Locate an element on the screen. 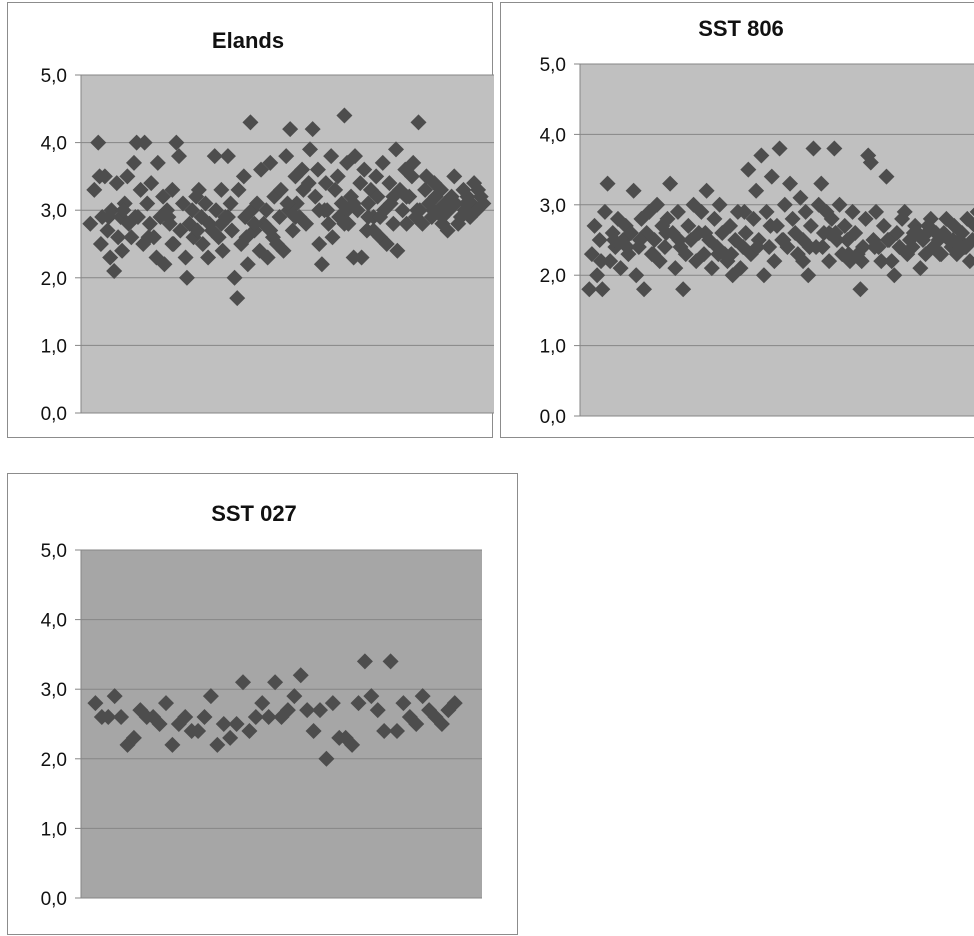  y-tick-label: 0,0 is located at coordinates (54, 899).